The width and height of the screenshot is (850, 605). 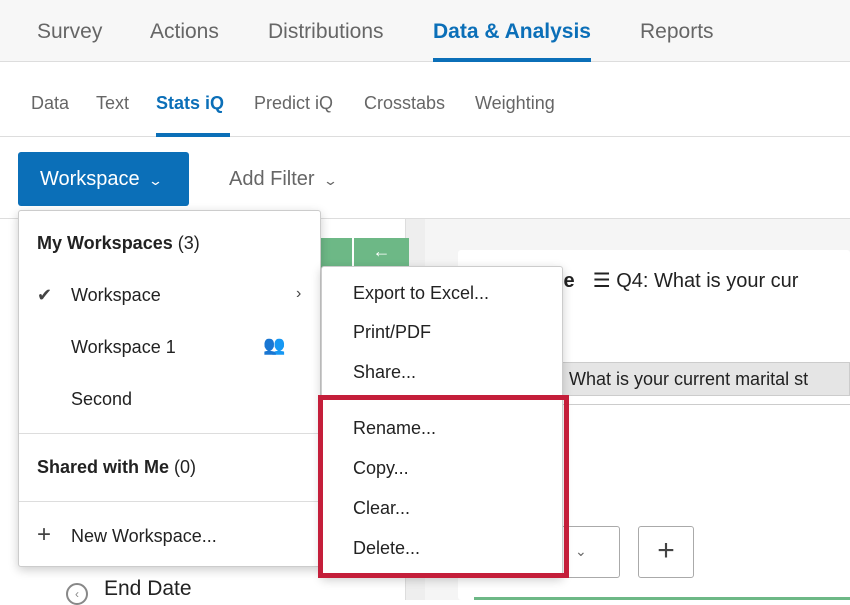 I want to click on chevron-right-icon: ›, so click(x=299, y=293).